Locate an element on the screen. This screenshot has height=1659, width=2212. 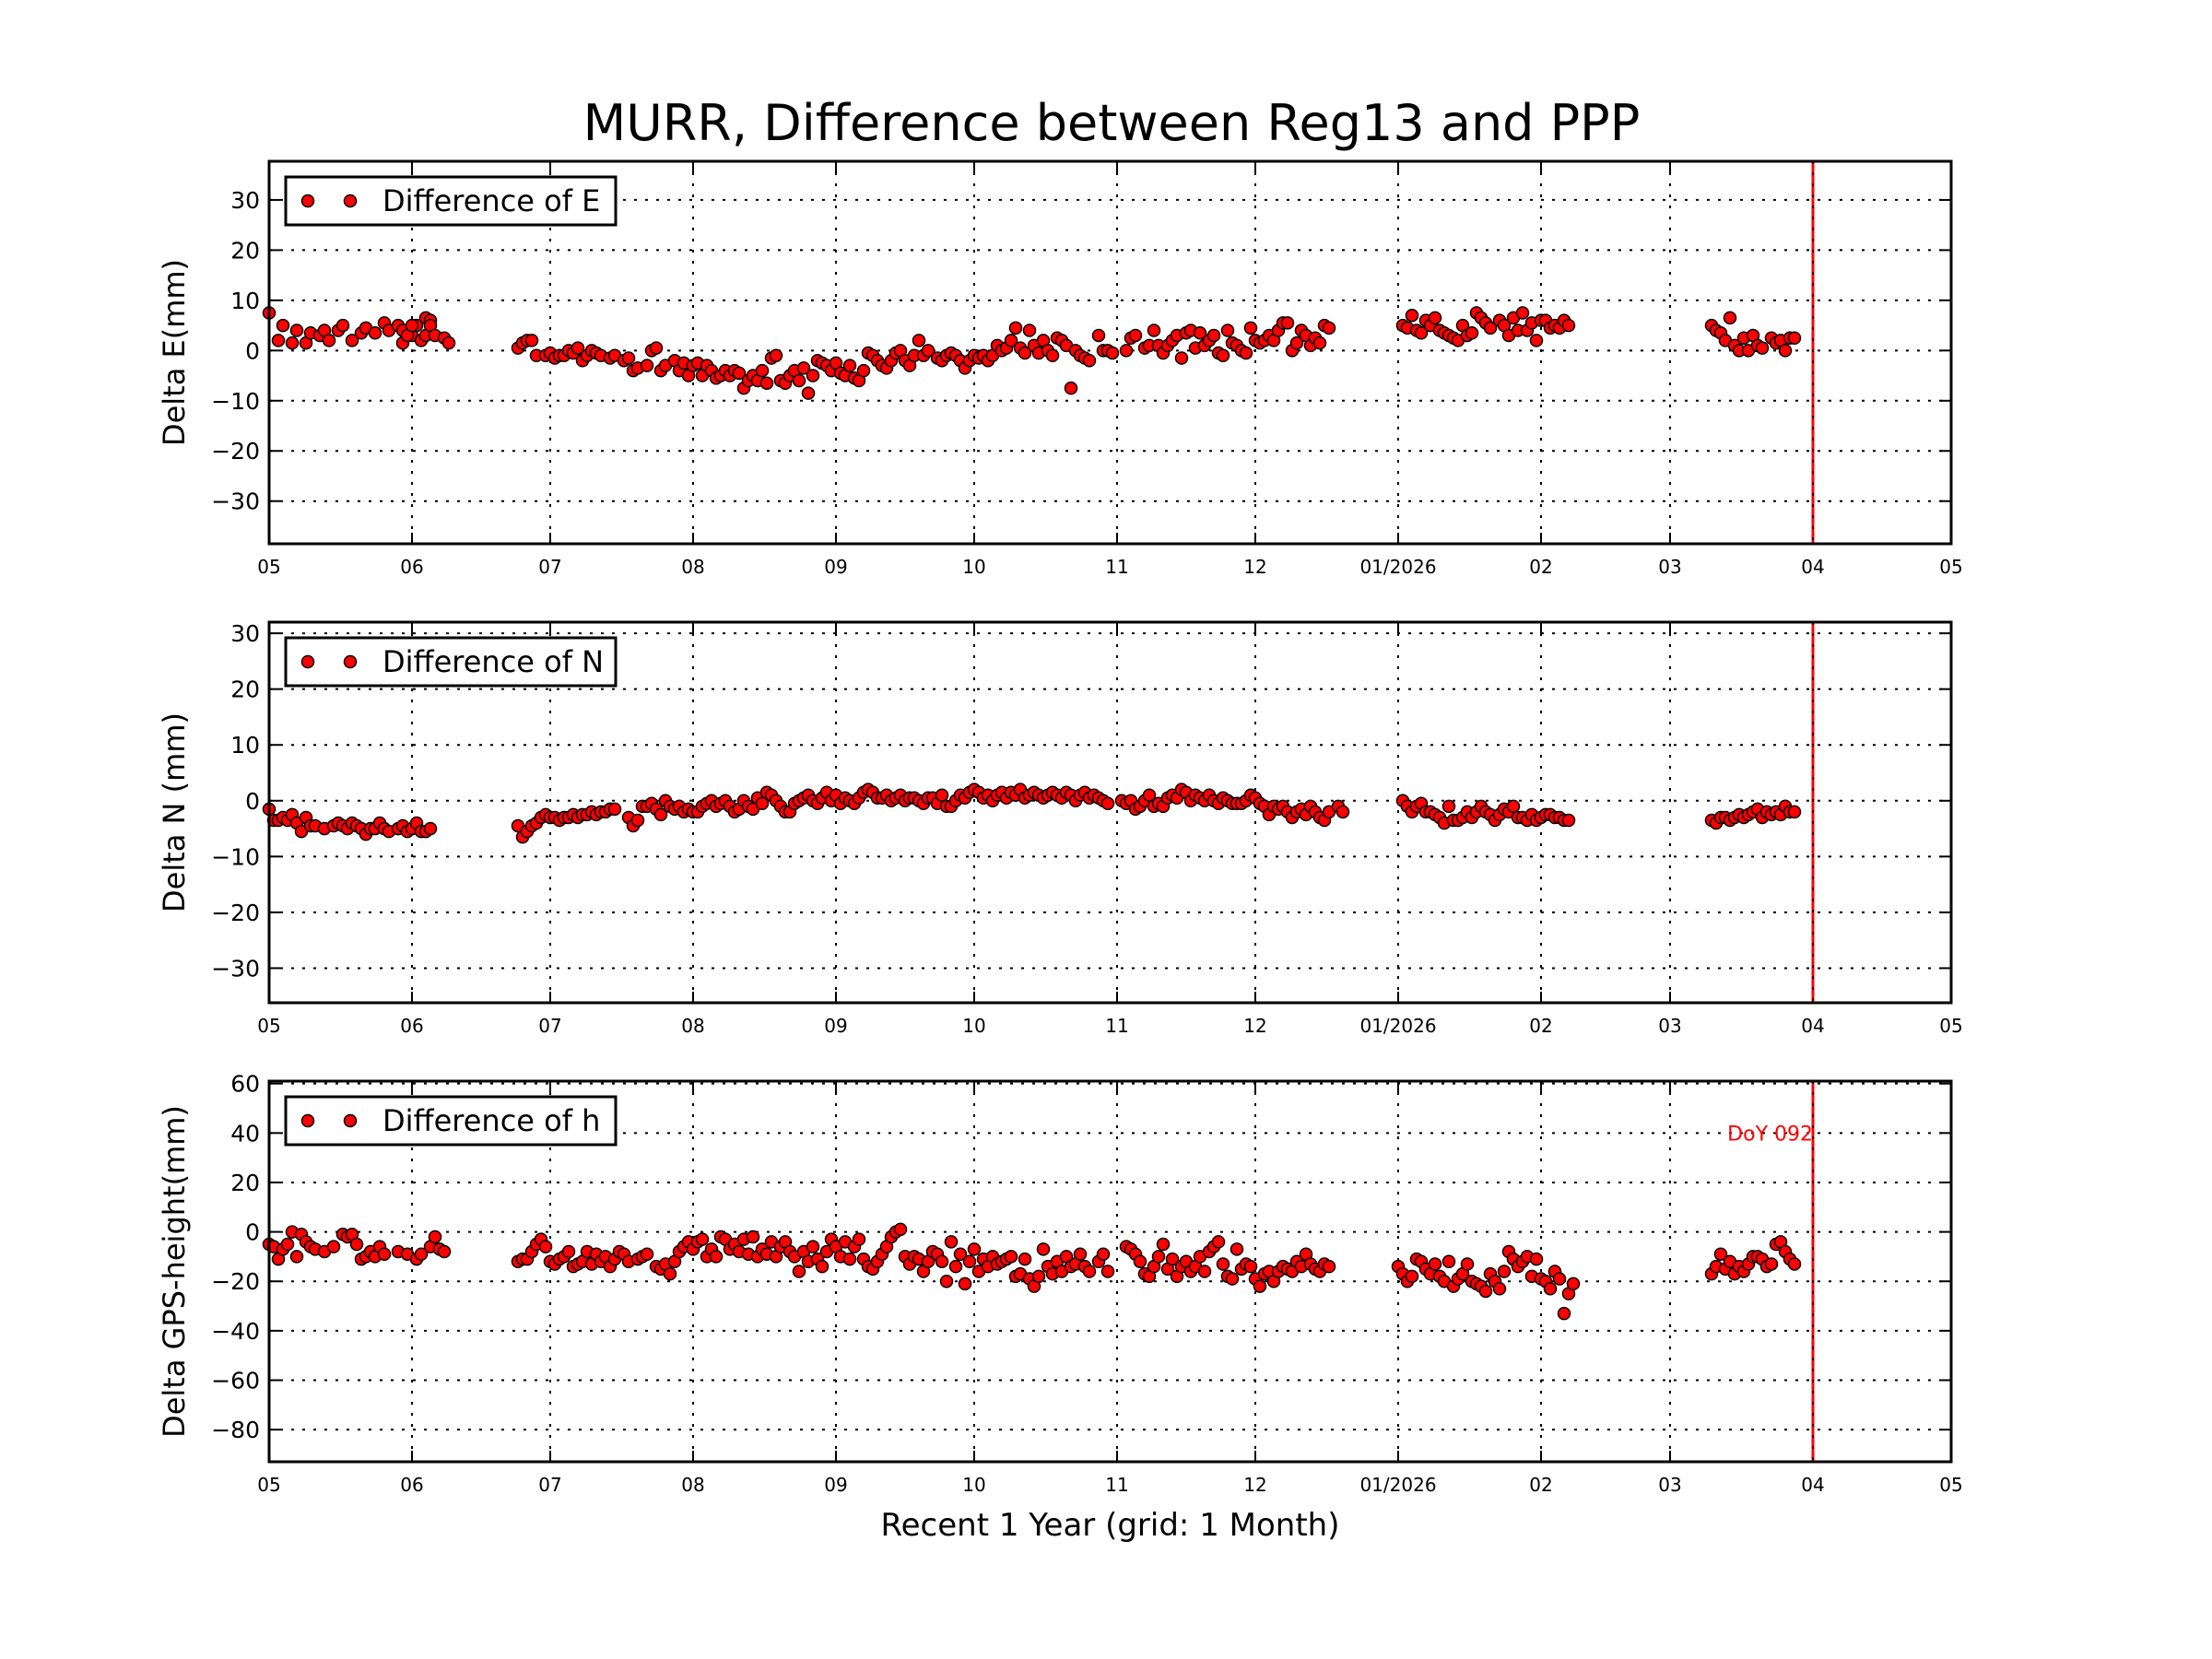
y-tick-label: 30 is located at coordinates (245, 633).